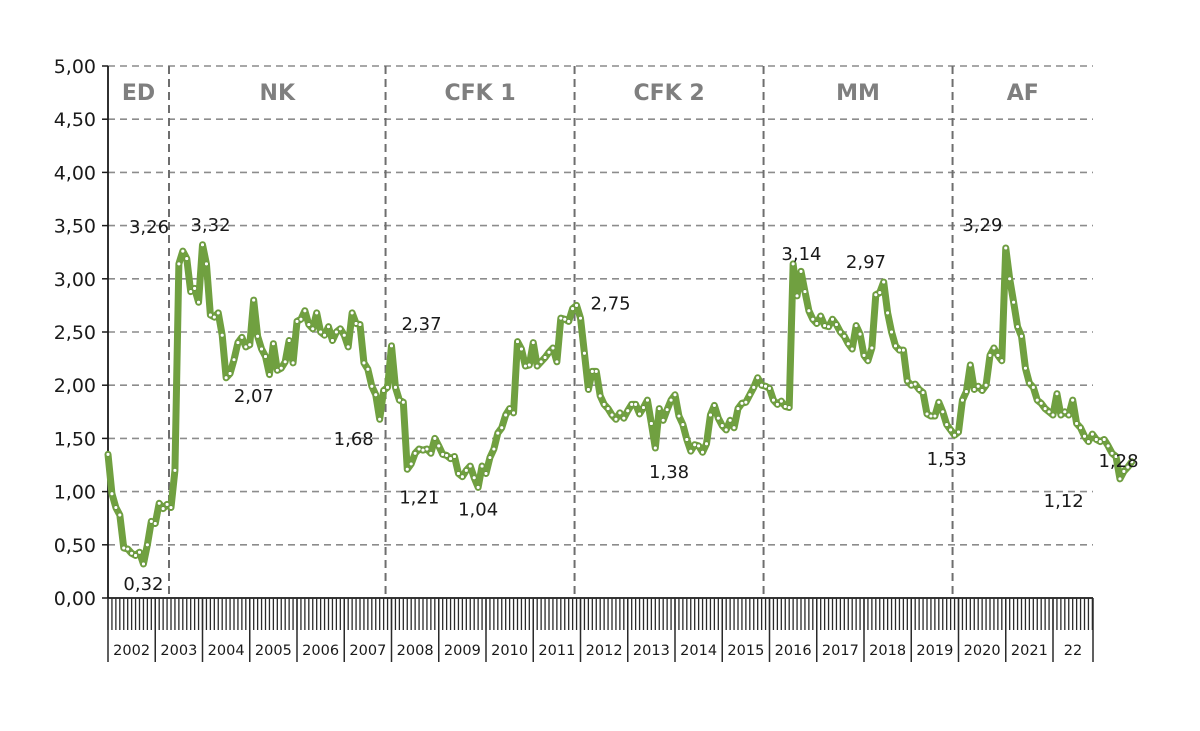  I want to click on x-year-label: 2005, so click(273, 651).